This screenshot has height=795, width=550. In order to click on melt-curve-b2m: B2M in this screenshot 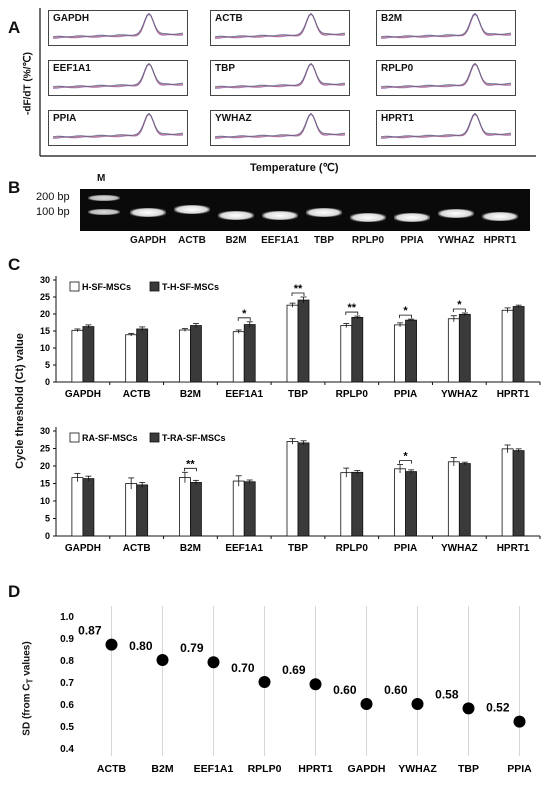, I will do `click(446, 28)`.